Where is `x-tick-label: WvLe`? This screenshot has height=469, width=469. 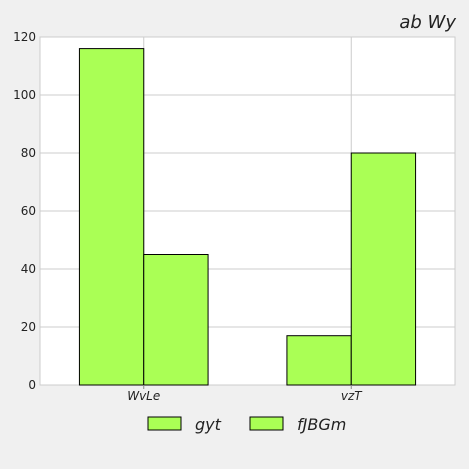
x-tick-label: WvLe is located at coordinates (143, 396).